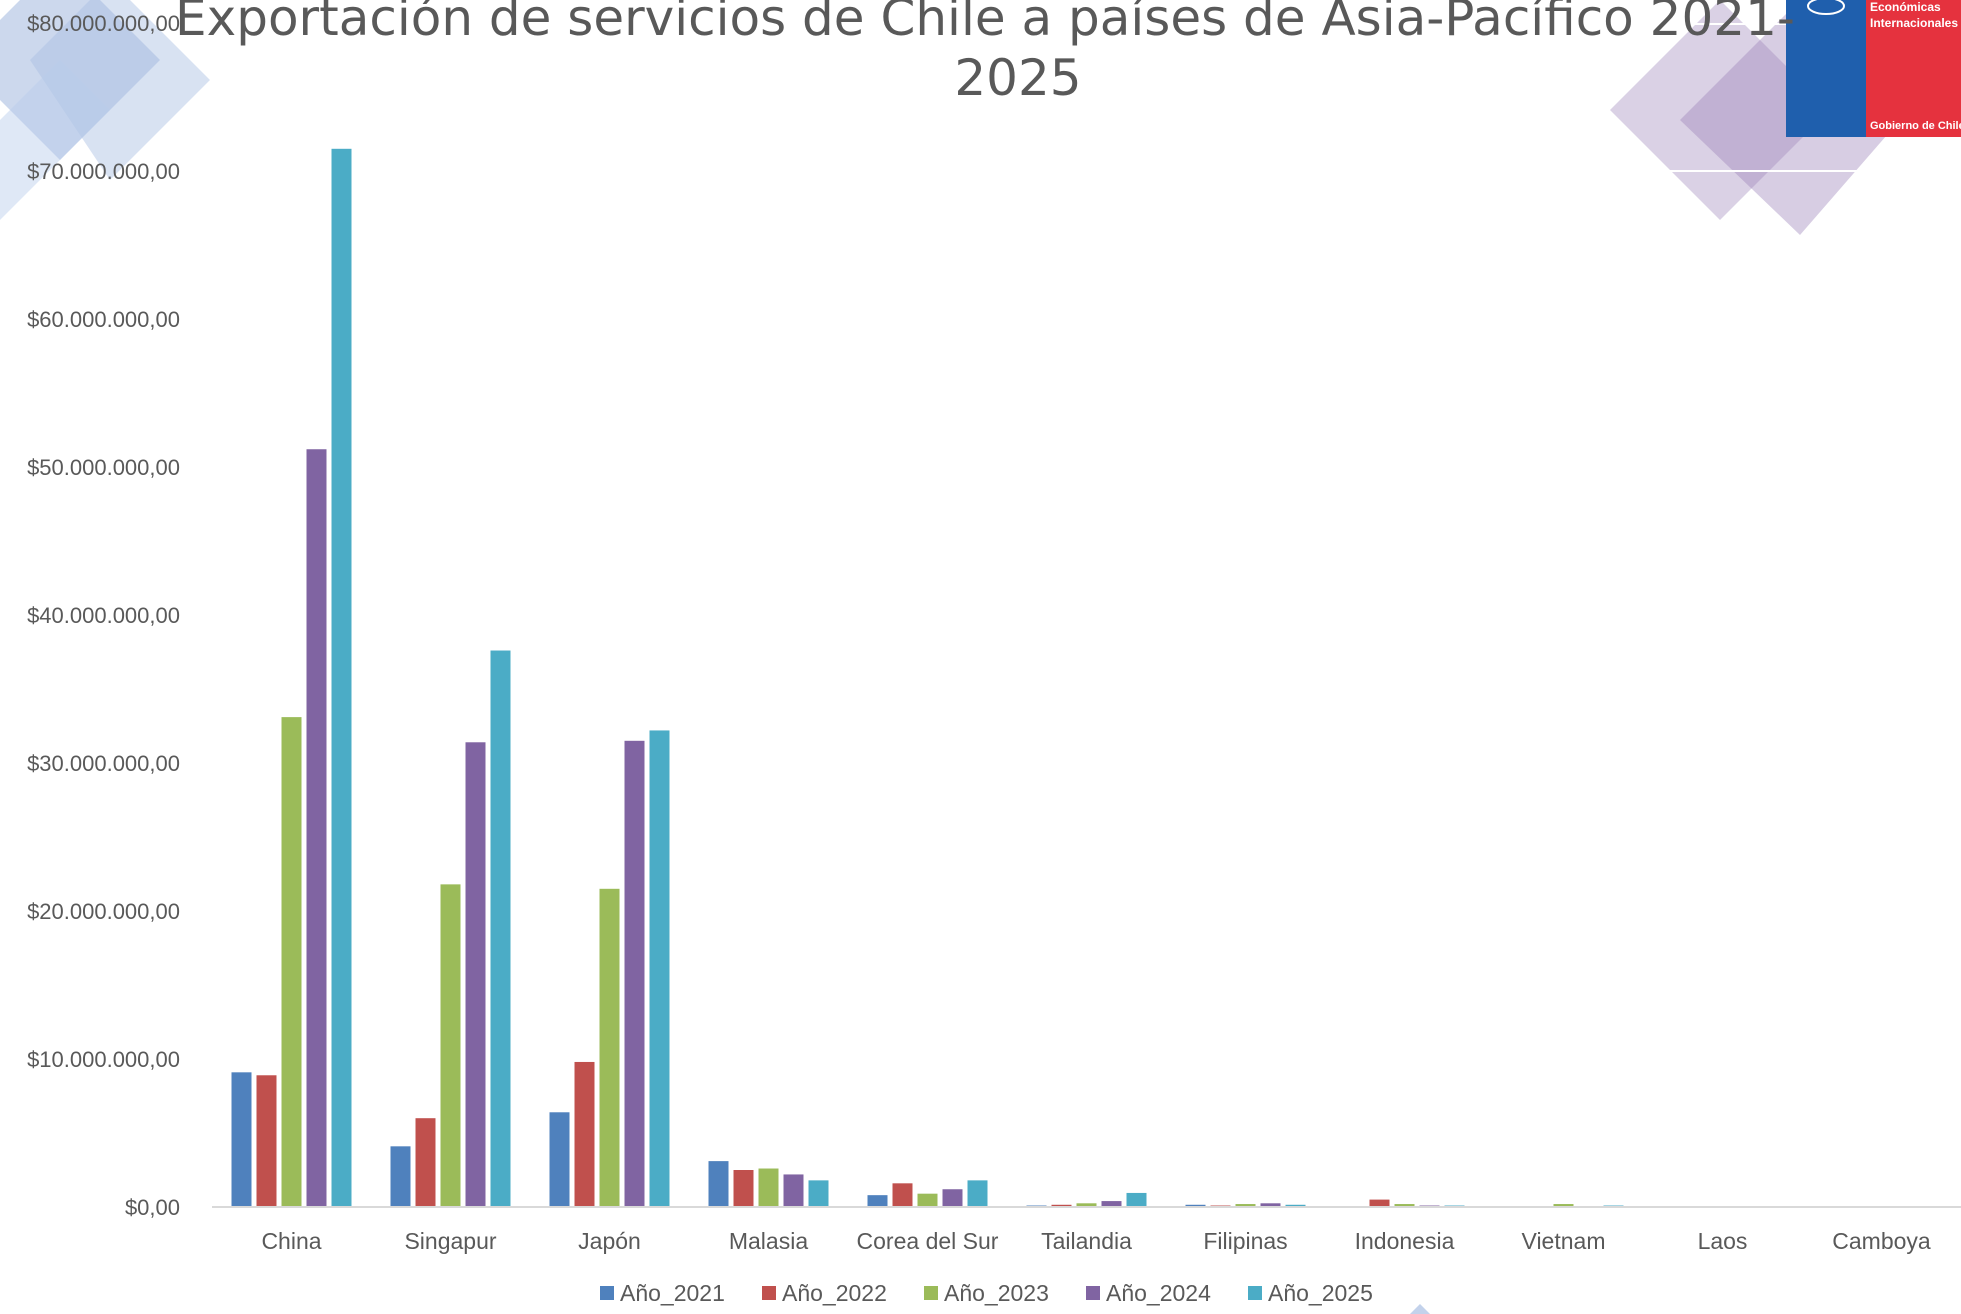  Describe the element at coordinates (341, 677) in the screenshot. I see `bar-china-año_2025` at that location.